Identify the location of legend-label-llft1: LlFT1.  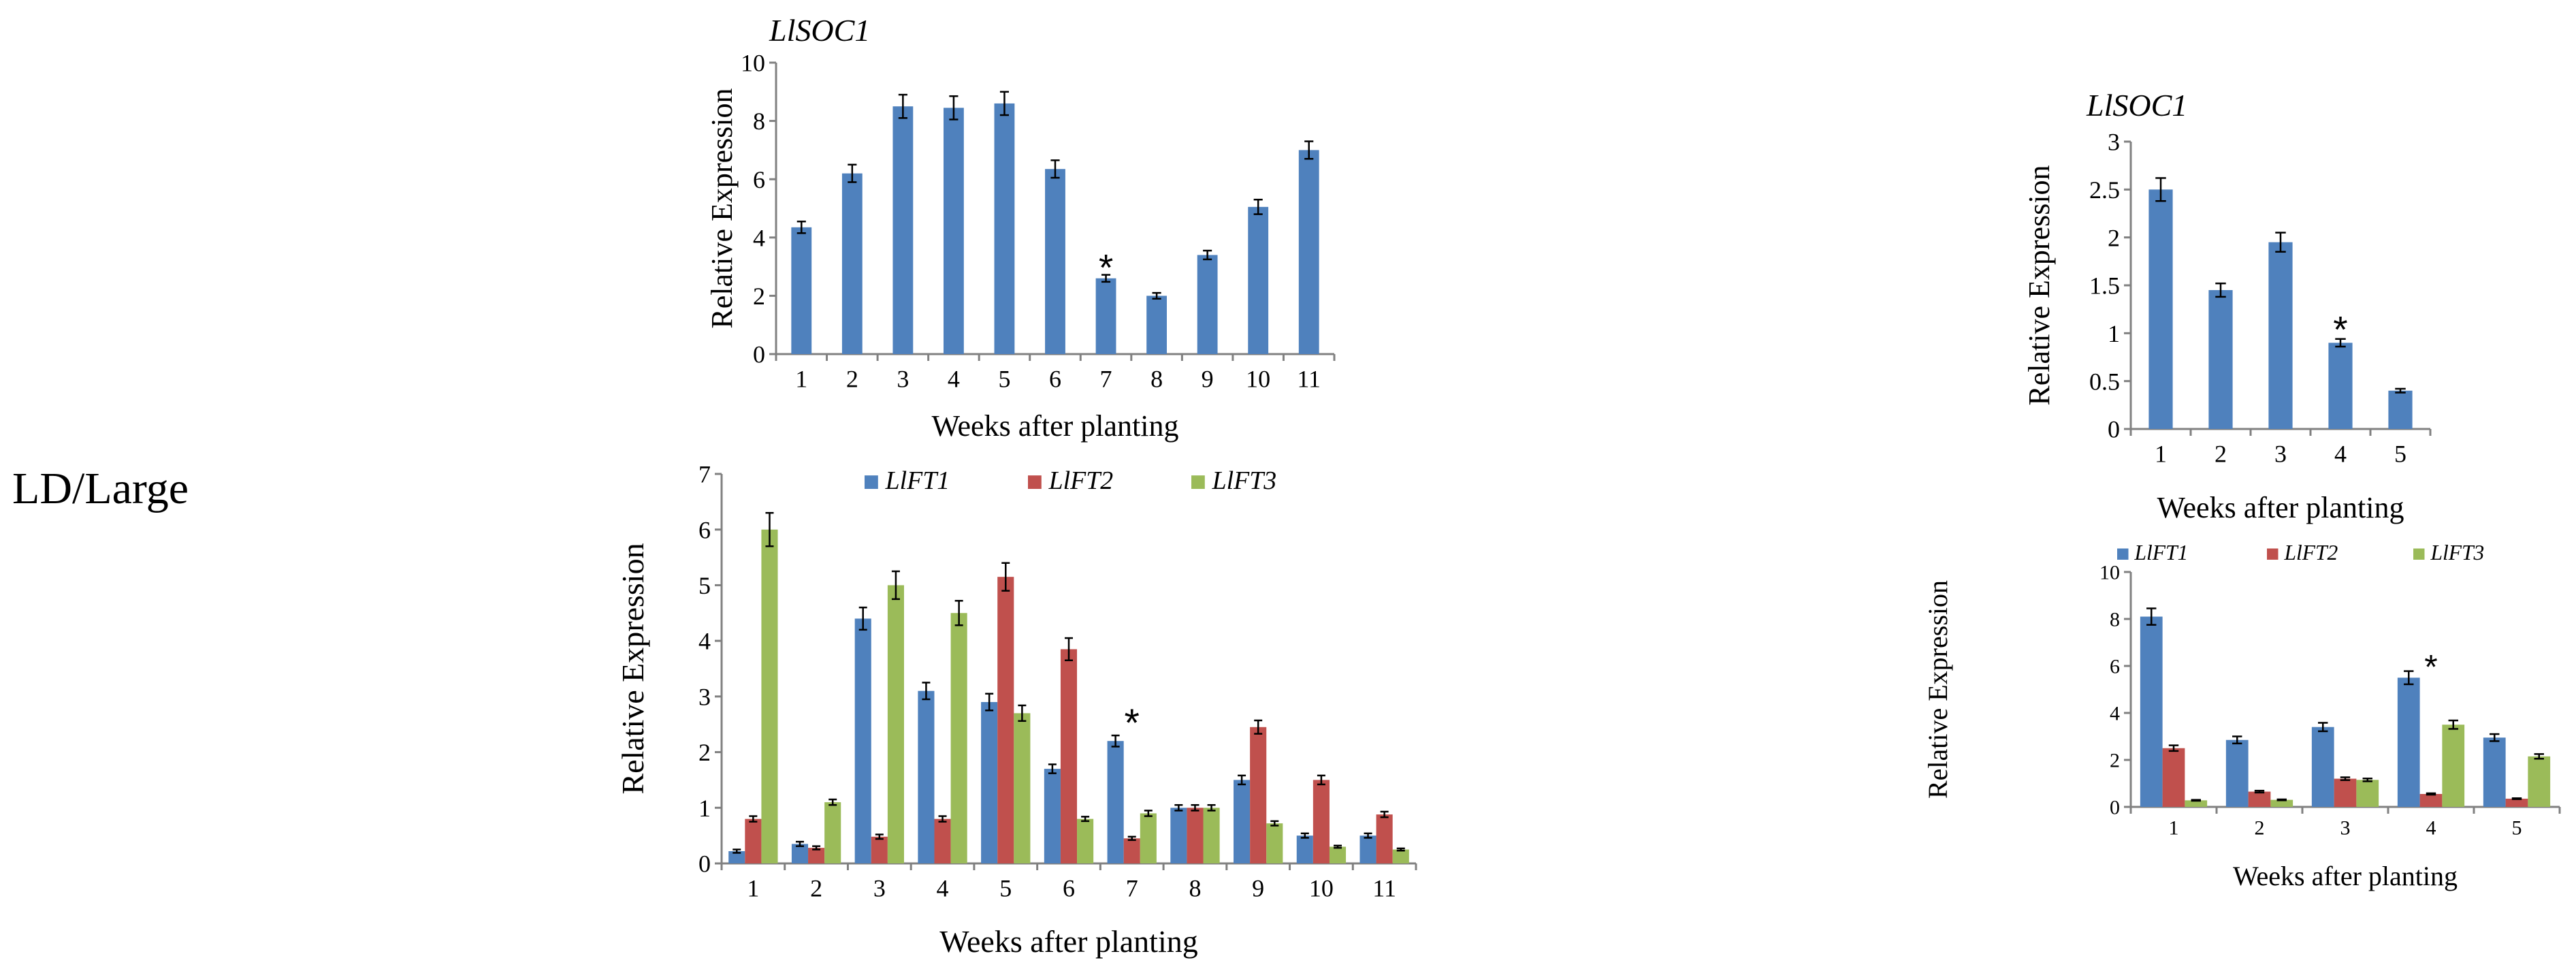
(2162, 552).